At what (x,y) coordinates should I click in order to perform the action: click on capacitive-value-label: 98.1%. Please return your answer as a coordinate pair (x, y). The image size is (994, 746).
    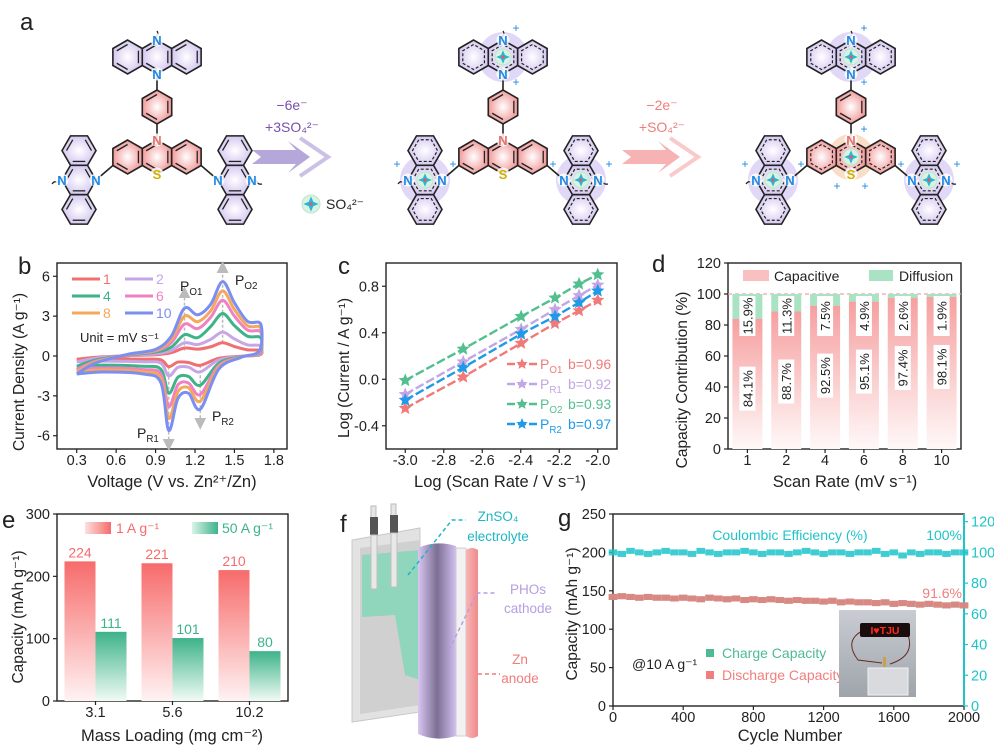
    Looking at the image, I should click on (942, 366).